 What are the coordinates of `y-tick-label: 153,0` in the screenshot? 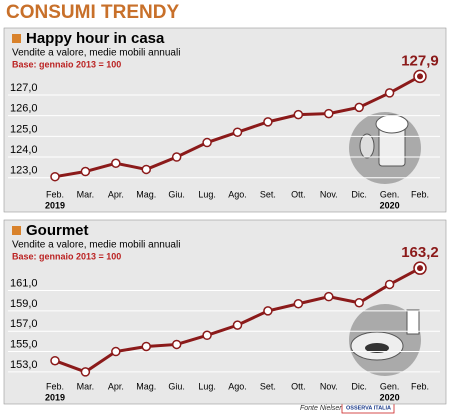 It's located at (24, 365).